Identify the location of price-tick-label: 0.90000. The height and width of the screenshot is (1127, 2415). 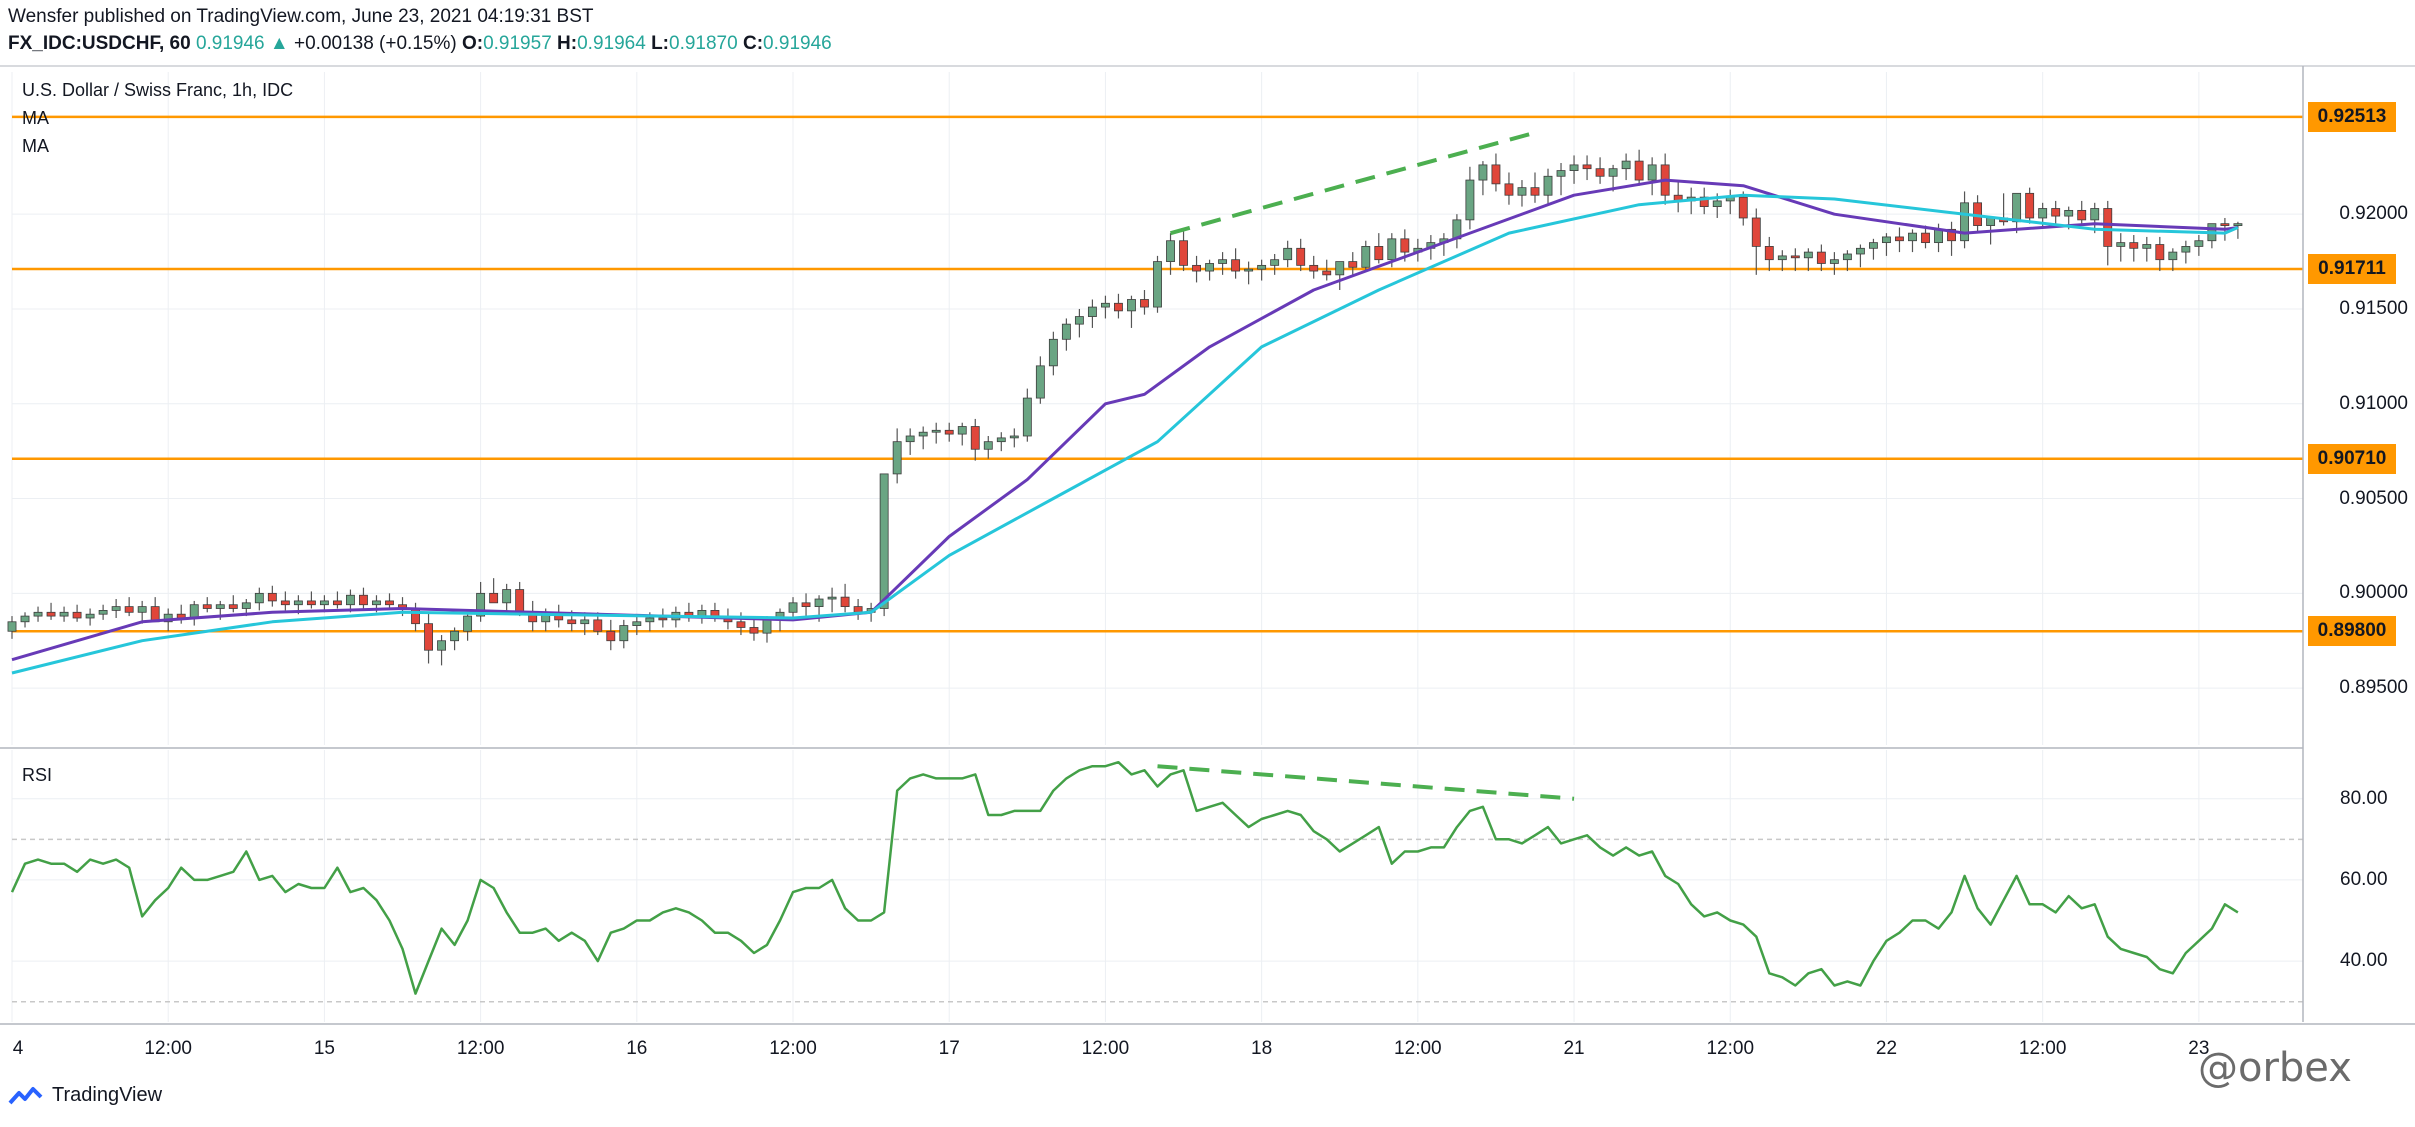
(2373, 593).